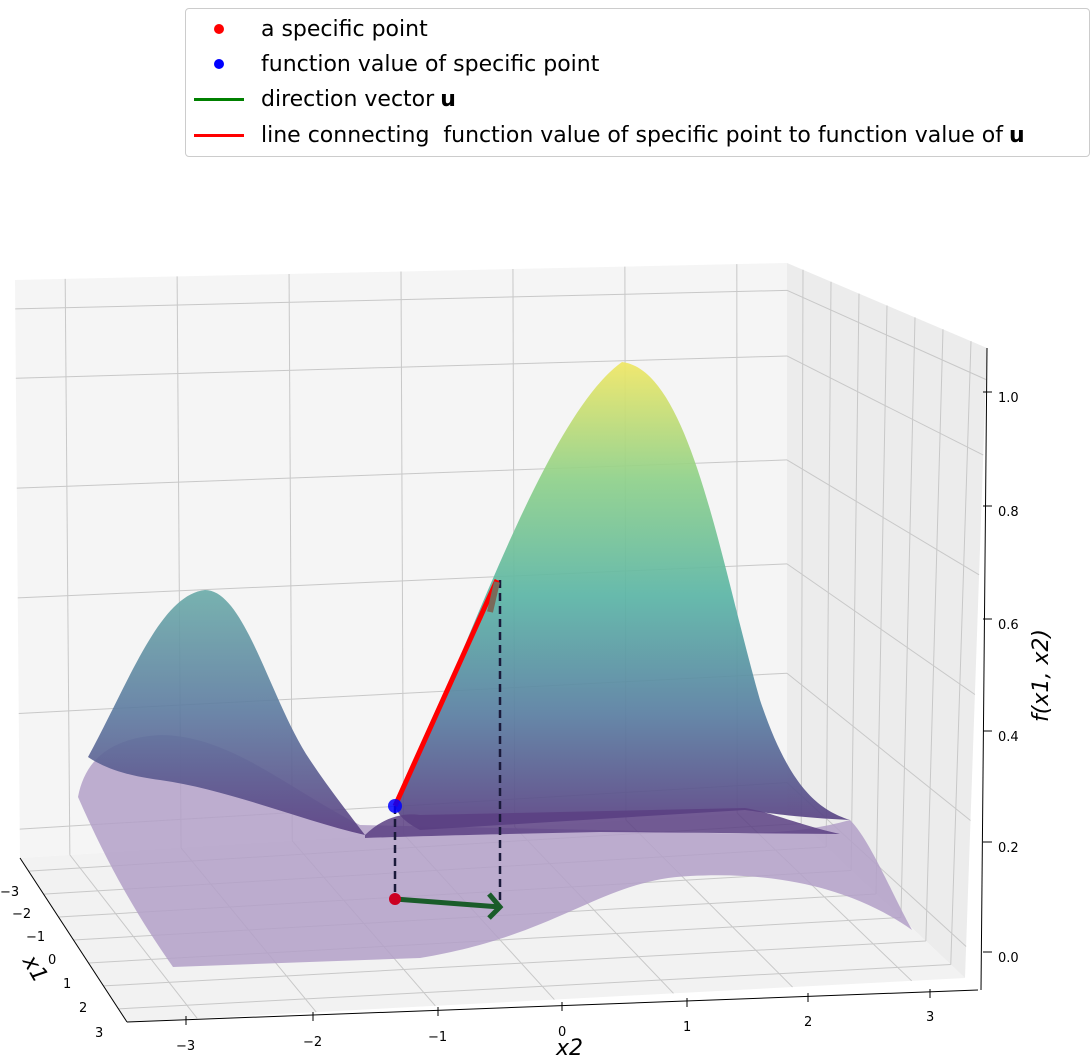  I want to click on function-value-point, so click(395, 806).